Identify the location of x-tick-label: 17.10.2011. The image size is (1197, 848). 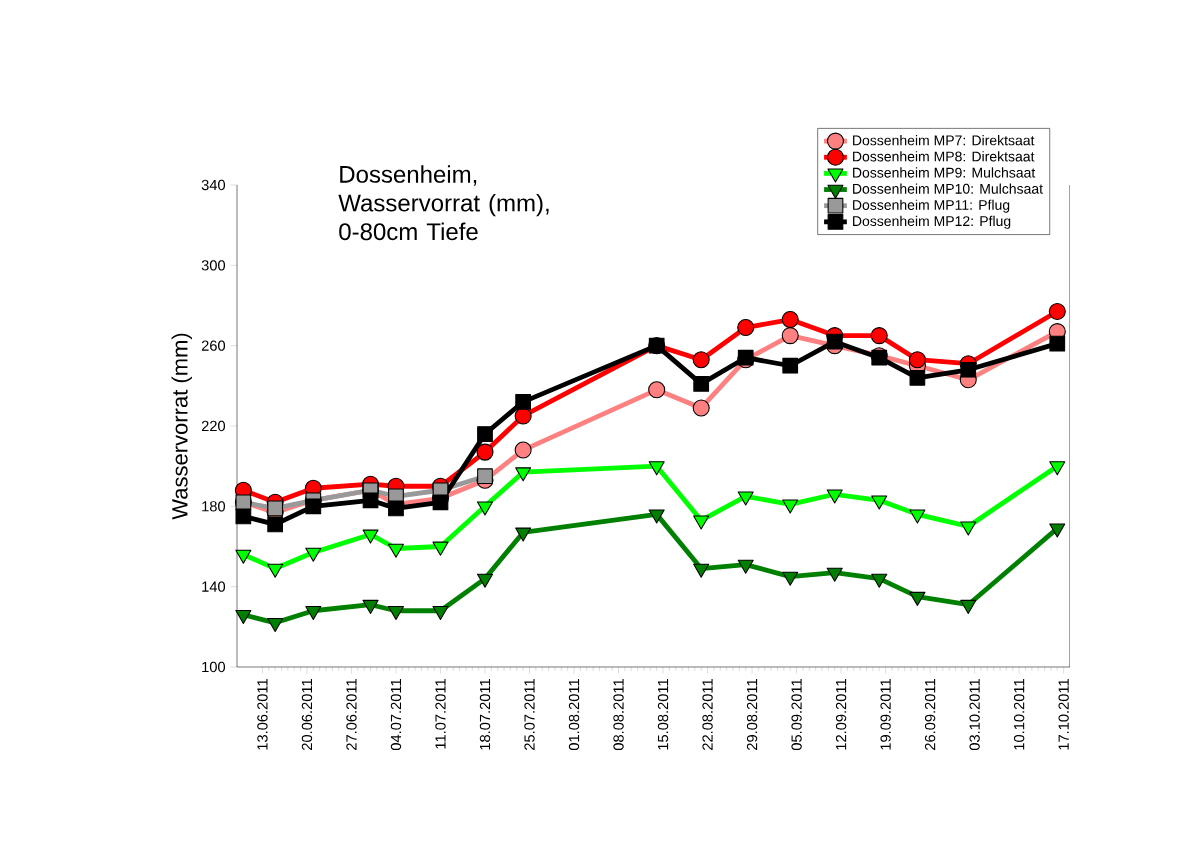
(1063, 714).